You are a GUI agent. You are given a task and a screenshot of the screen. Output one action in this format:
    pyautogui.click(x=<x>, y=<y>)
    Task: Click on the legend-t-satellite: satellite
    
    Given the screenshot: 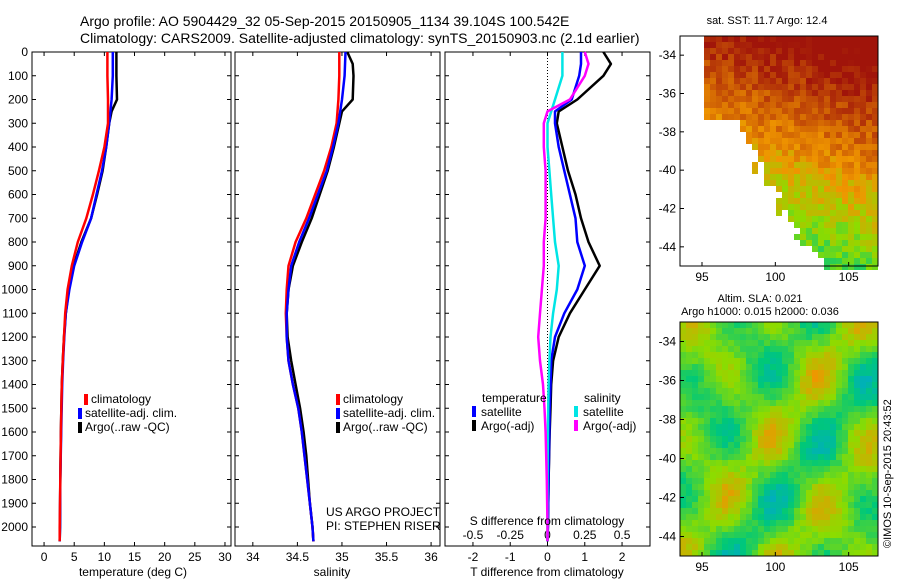 What is the action you would take?
    pyautogui.click(x=501, y=412)
    